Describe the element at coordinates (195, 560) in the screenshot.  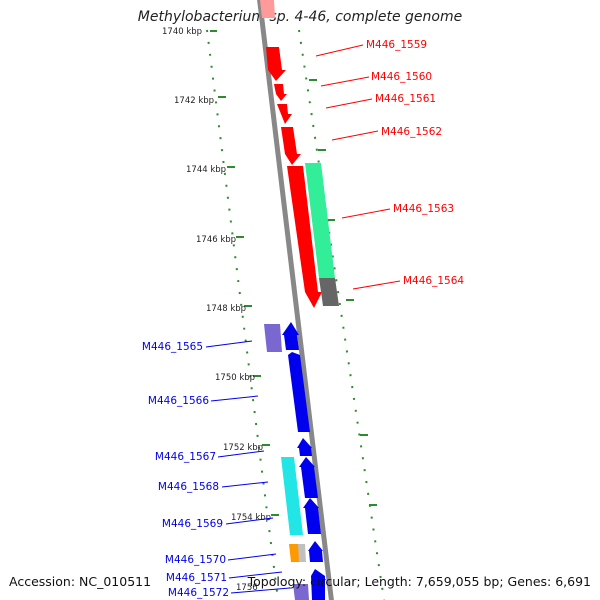
I see `gene-label-m446-1570: M446_1570` at that location.